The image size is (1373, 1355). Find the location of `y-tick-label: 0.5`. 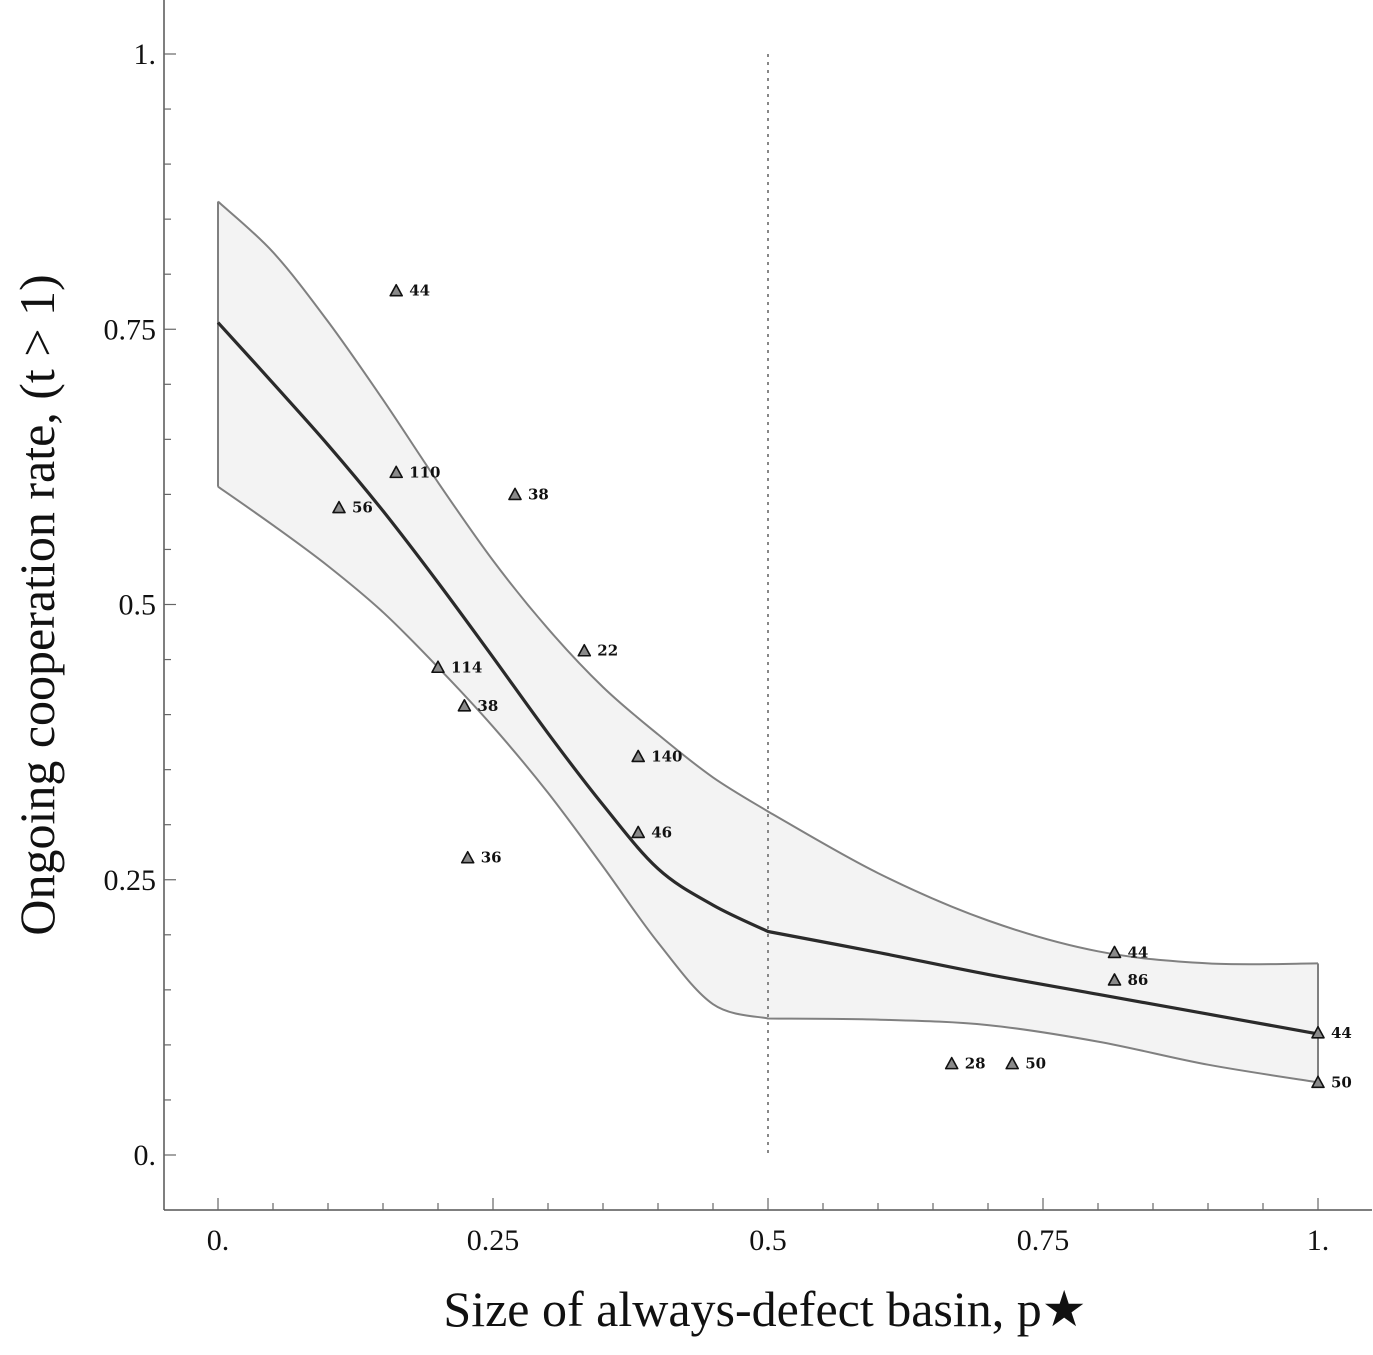

y-tick-label: 0.5 is located at coordinates (138, 605).